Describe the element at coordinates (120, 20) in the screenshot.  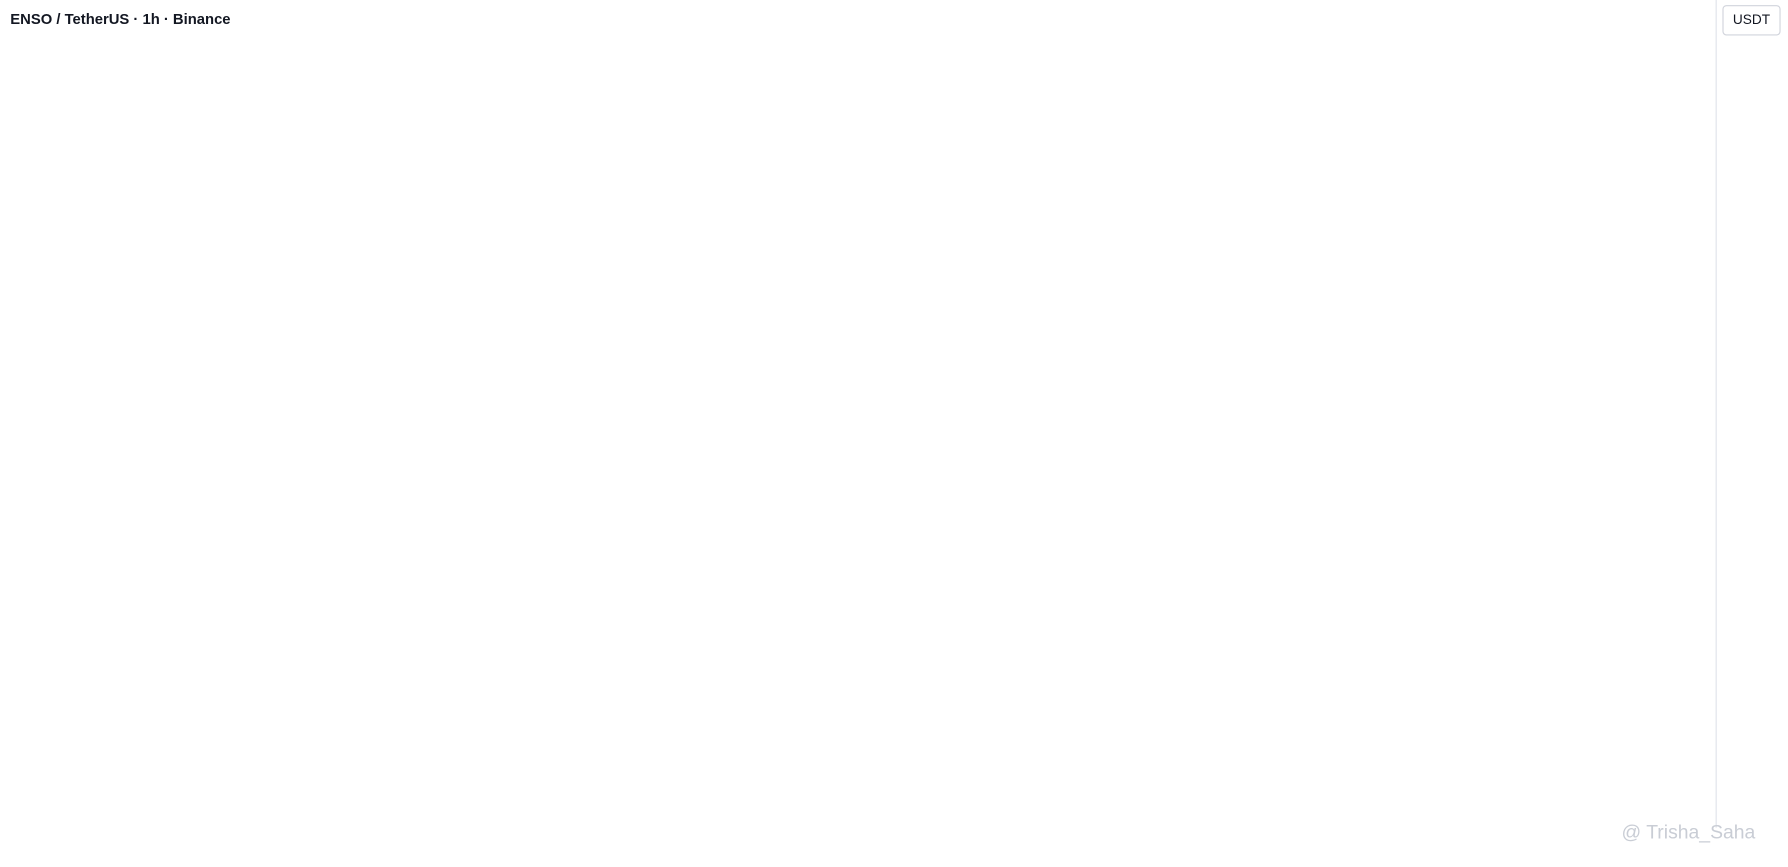
I see `header-title: ENSO / TetherUS · 1h · Binance` at that location.